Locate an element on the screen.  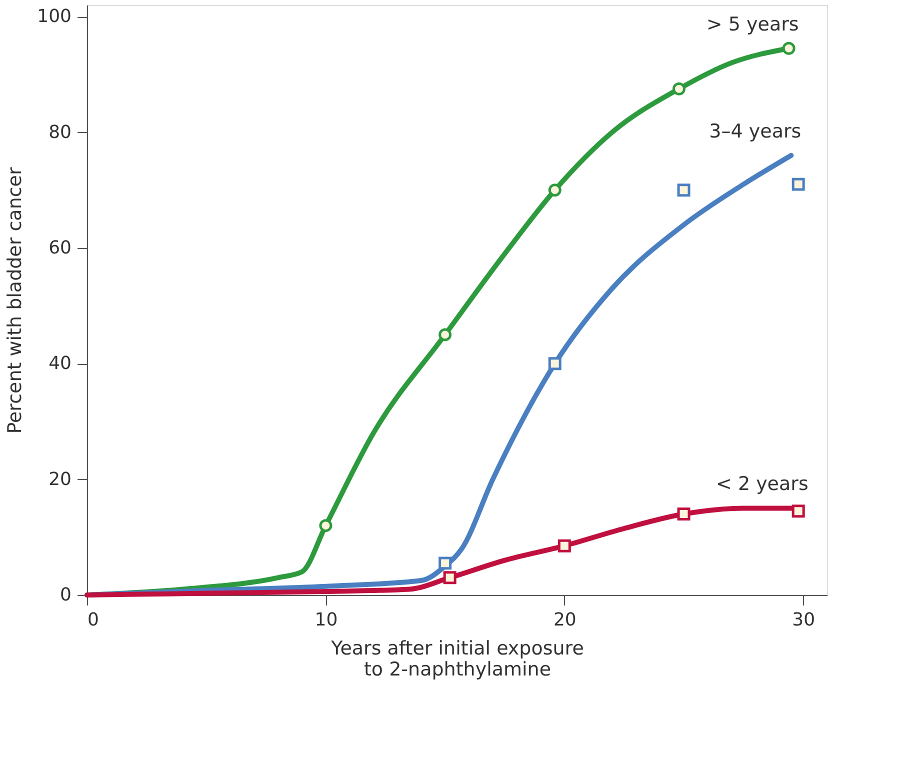
y-tick-label: 80 is located at coordinates (60, 132).